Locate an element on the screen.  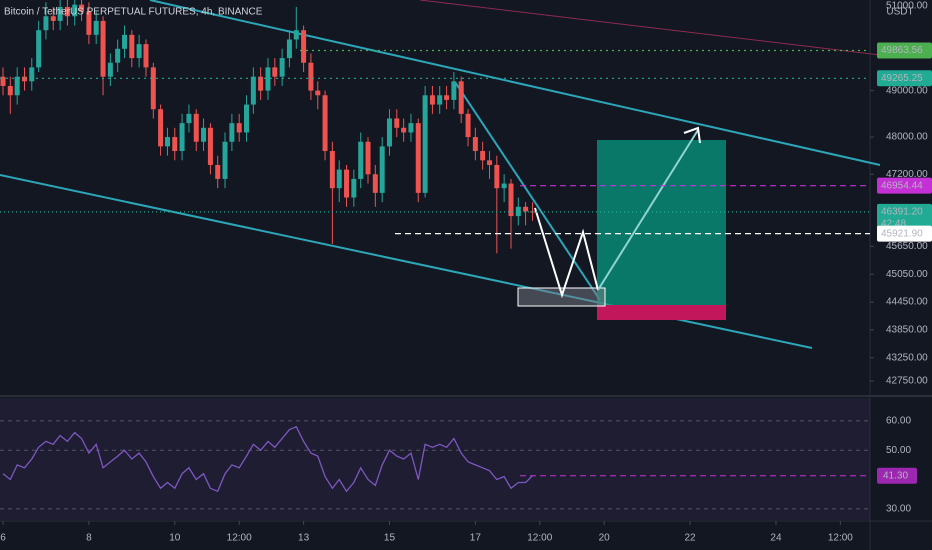
y-tick-label: 43850.00 is located at coordinates (907, 330).